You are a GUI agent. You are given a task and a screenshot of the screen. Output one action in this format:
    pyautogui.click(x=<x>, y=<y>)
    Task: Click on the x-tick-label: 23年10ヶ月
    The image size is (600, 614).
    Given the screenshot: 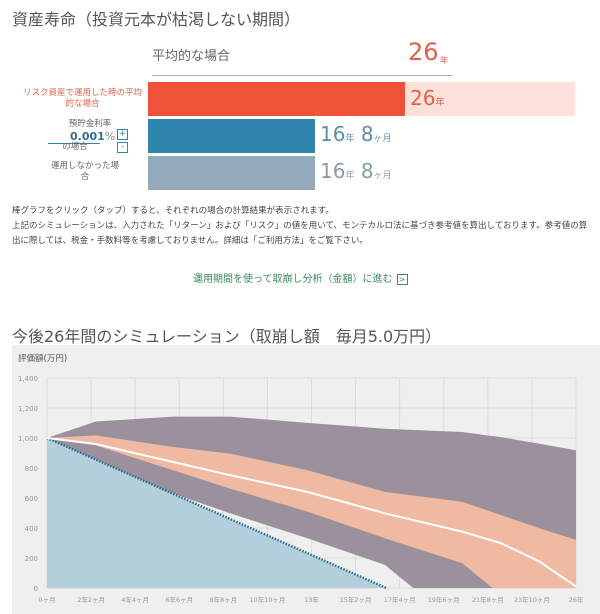 What is the action you would take?
    pyautogui.click(x=532, y=599)
    